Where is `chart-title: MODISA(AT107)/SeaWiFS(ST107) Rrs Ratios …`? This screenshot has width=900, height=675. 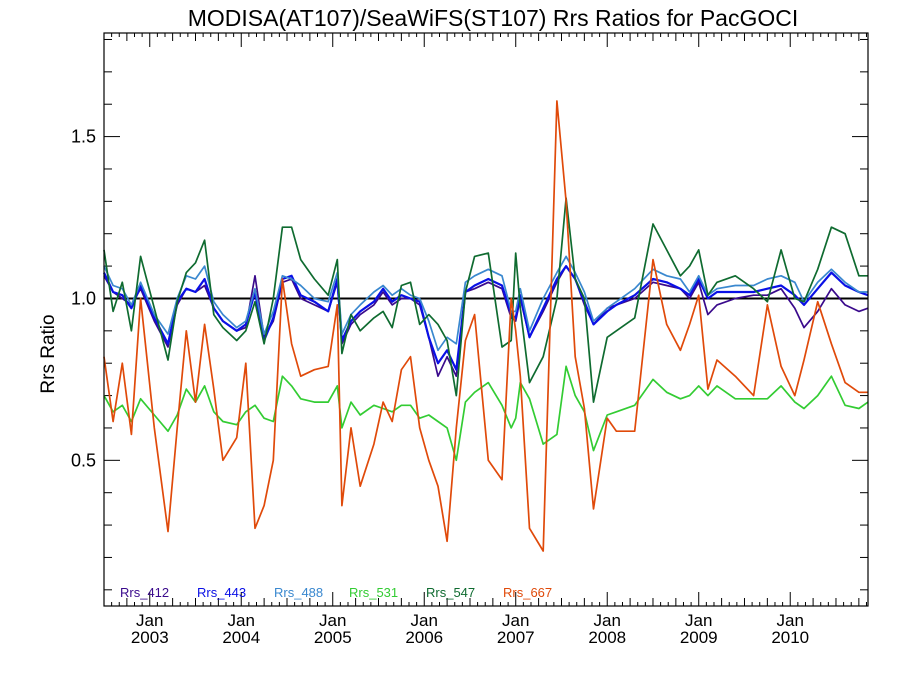
chart-title: MODISA(AT107)/SeaWiFS(ST107) Rrs Ratios … is located at coordinates (493, 18).